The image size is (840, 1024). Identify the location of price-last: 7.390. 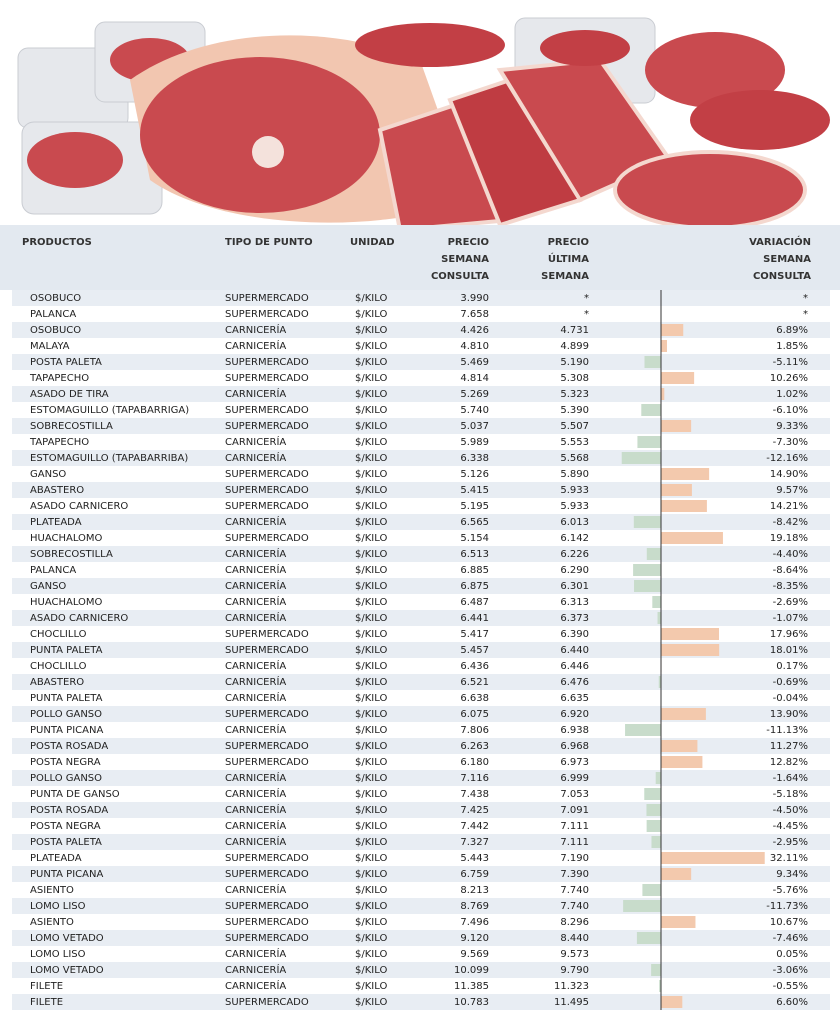
(574, 874).